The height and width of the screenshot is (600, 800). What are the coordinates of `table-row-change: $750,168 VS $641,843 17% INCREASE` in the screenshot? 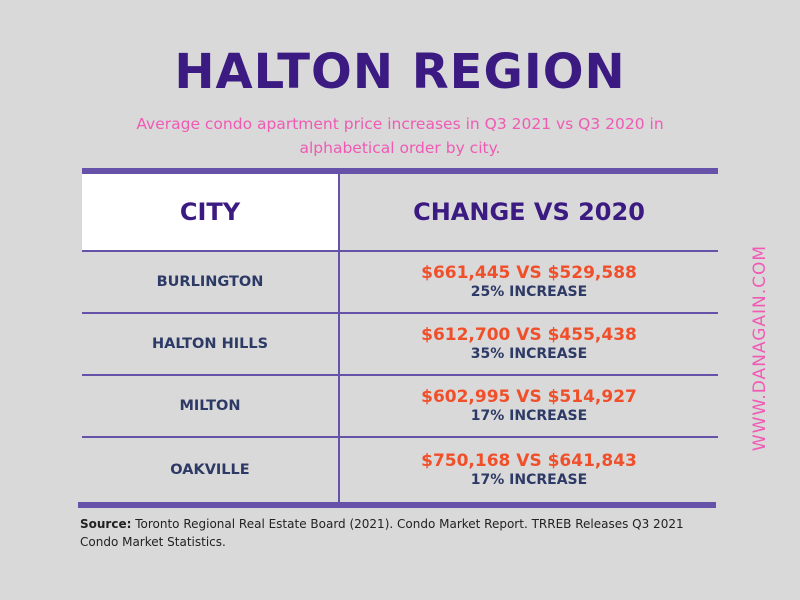 It's located at (529, 470).